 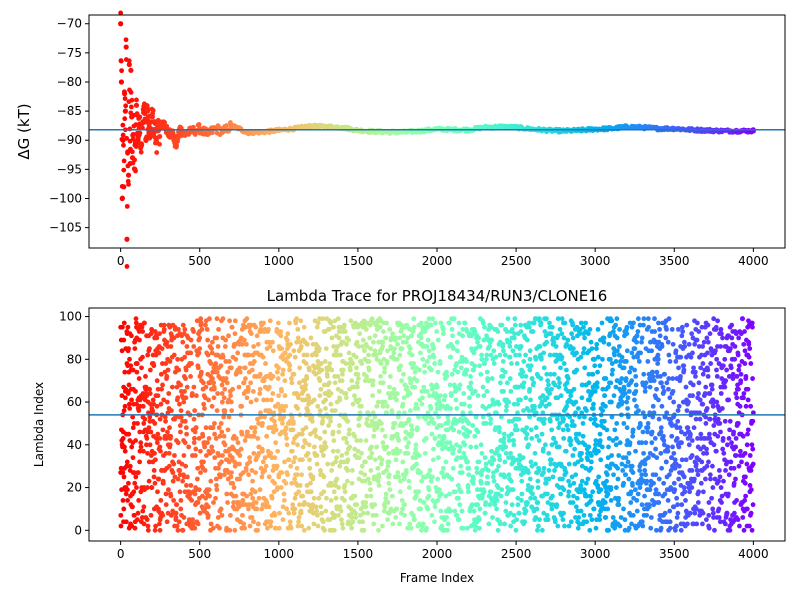 What do you see at coordinates (24, 131) in the screenshot?
I see `delta-g-y-axis-label: ΔG (kT)` at bounding box center [24, 131].